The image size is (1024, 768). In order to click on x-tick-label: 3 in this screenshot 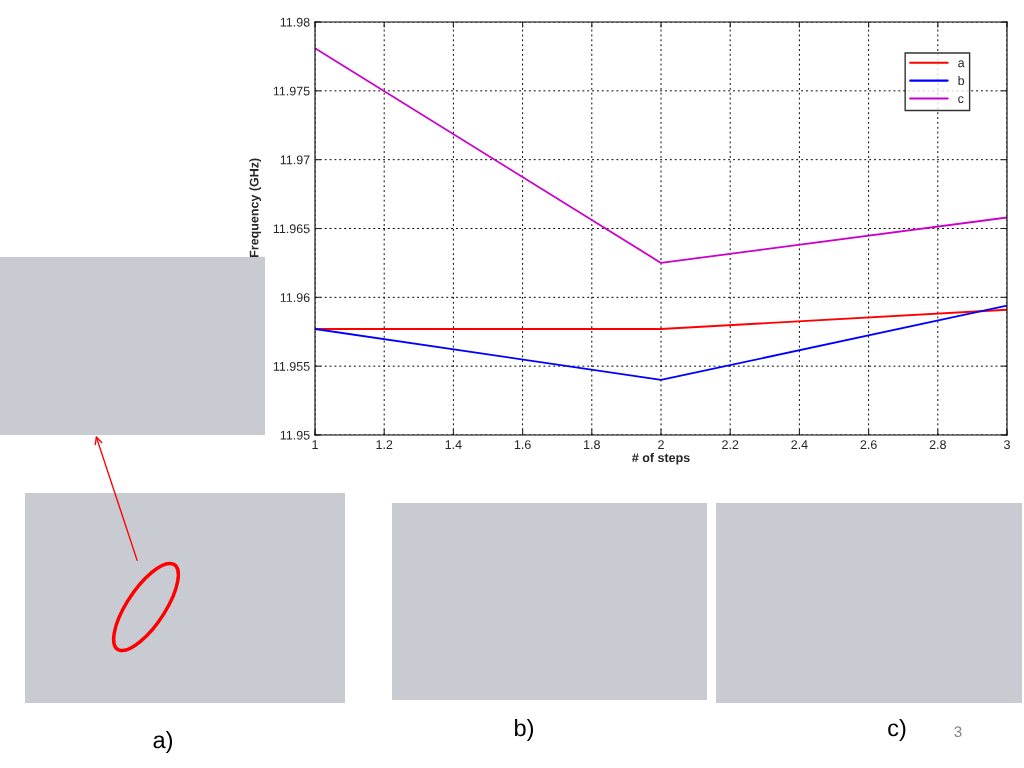, I will do `click(1007, 445)`.